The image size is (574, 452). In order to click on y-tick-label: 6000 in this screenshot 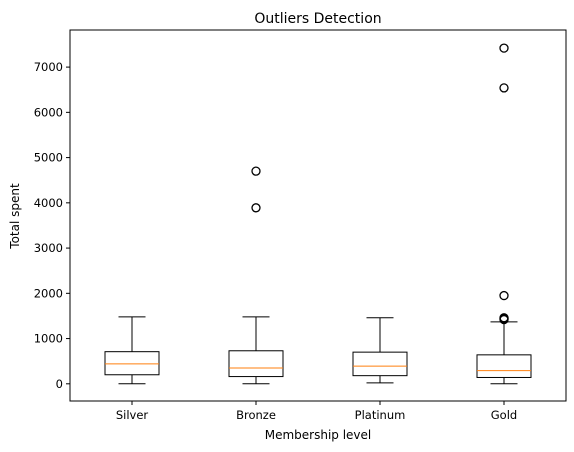, I will do `click(48, 112)`.